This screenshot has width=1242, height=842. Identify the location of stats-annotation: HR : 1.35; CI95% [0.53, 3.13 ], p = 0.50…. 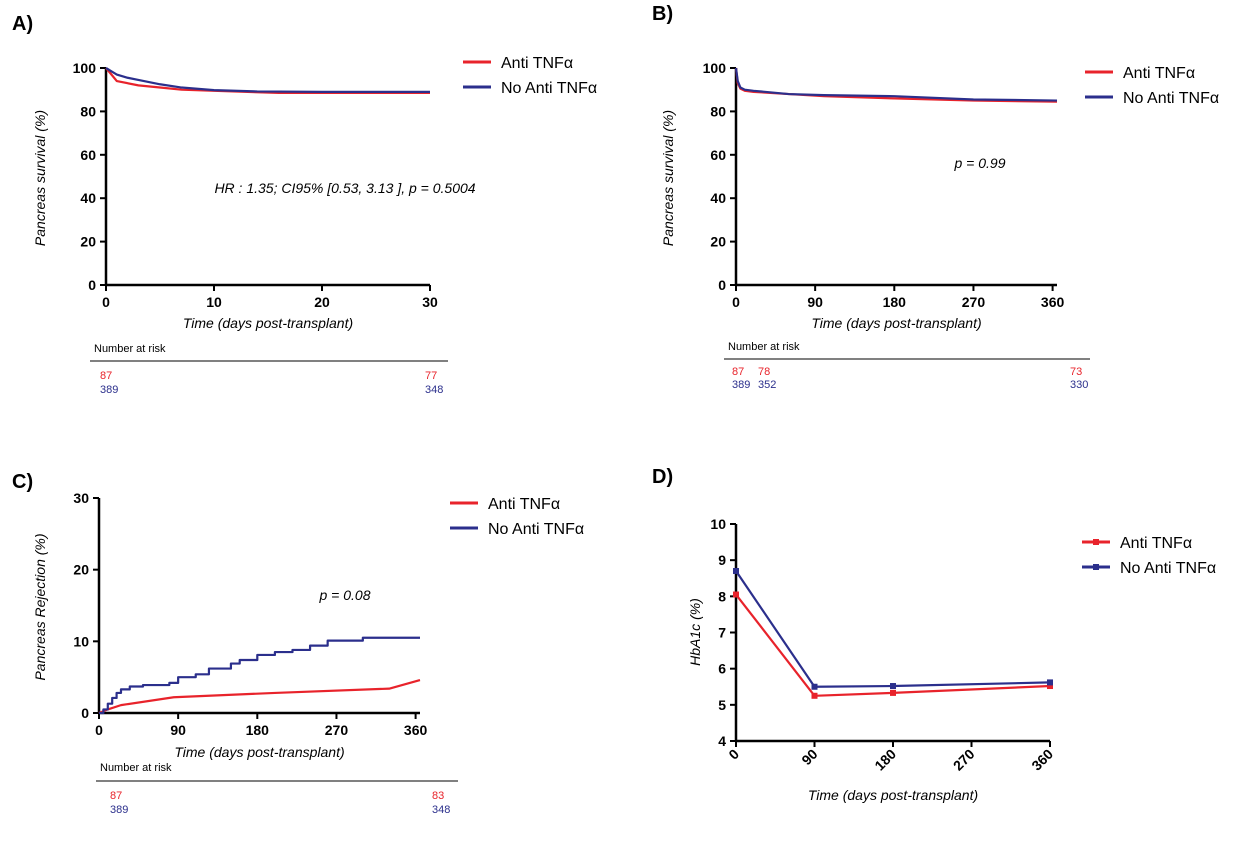
(344, 188).